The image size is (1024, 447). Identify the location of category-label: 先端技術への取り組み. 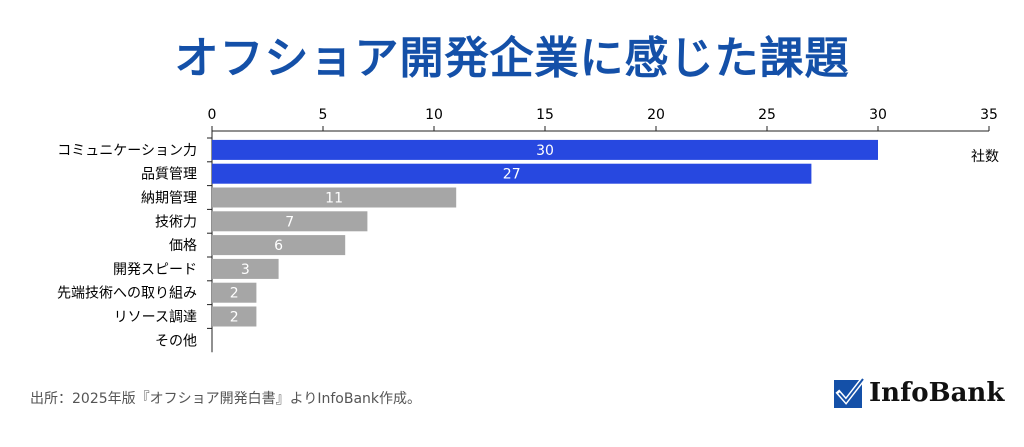
(127, 294).